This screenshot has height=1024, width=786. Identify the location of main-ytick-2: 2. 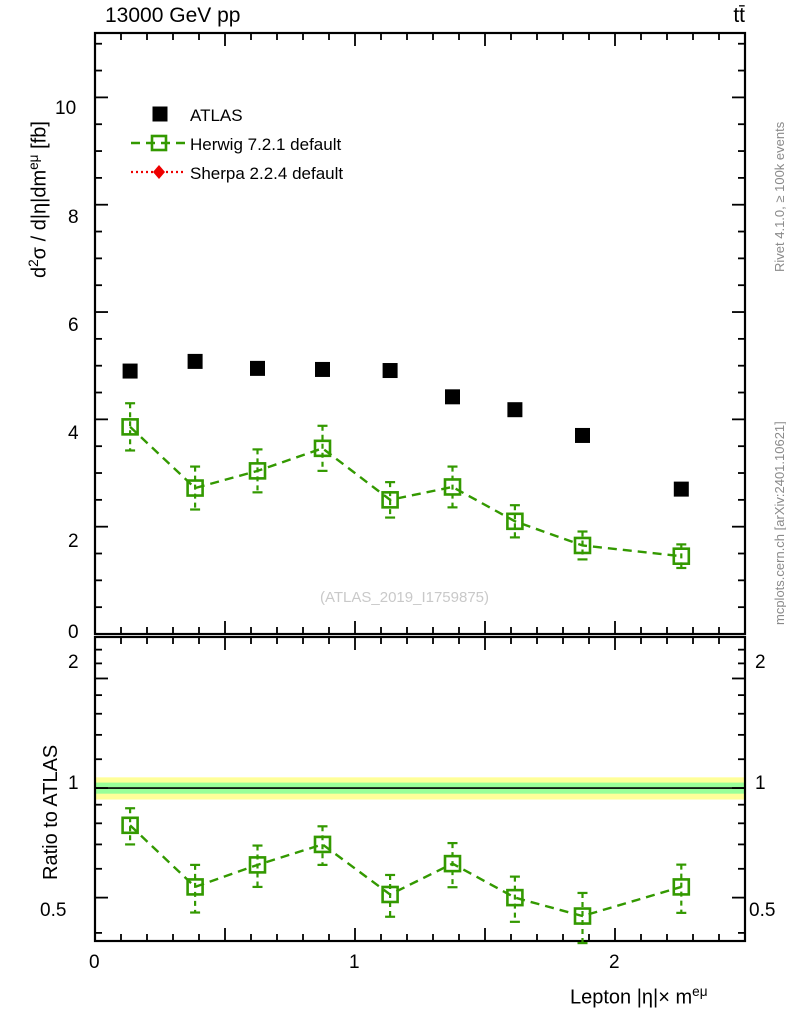
(73, 541).